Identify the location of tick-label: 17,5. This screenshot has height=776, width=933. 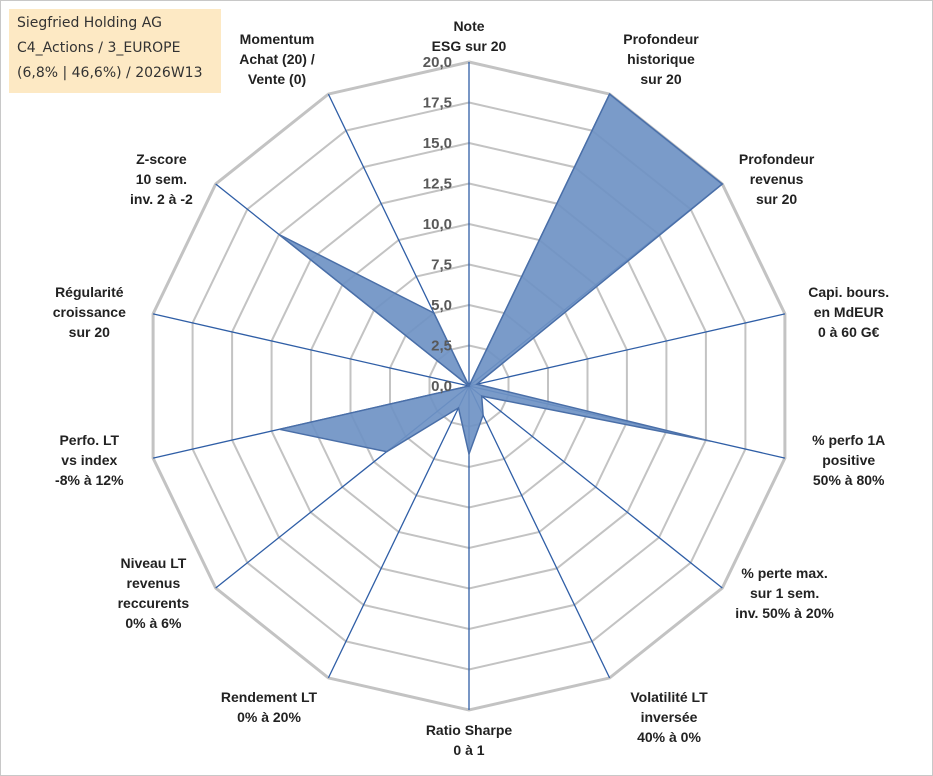
(437, 103).